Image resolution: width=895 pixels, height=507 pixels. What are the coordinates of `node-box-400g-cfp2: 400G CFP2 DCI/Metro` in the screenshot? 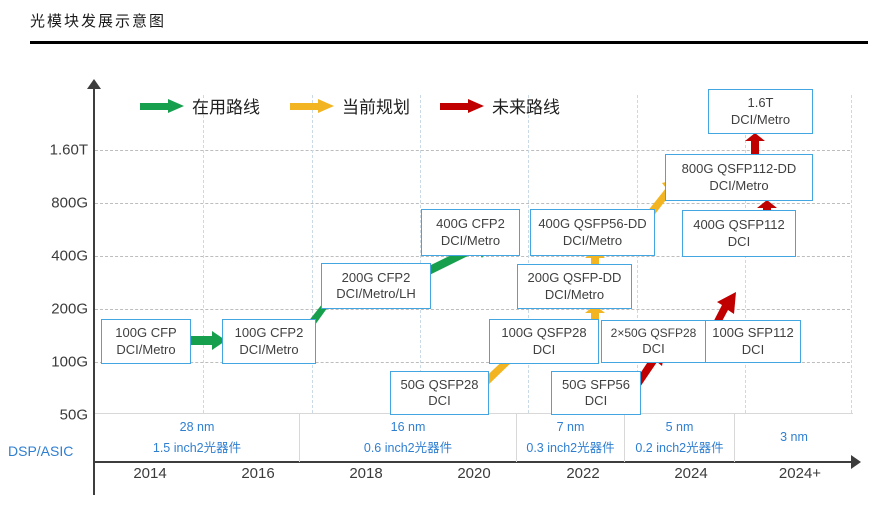 It's located at (470, 232).